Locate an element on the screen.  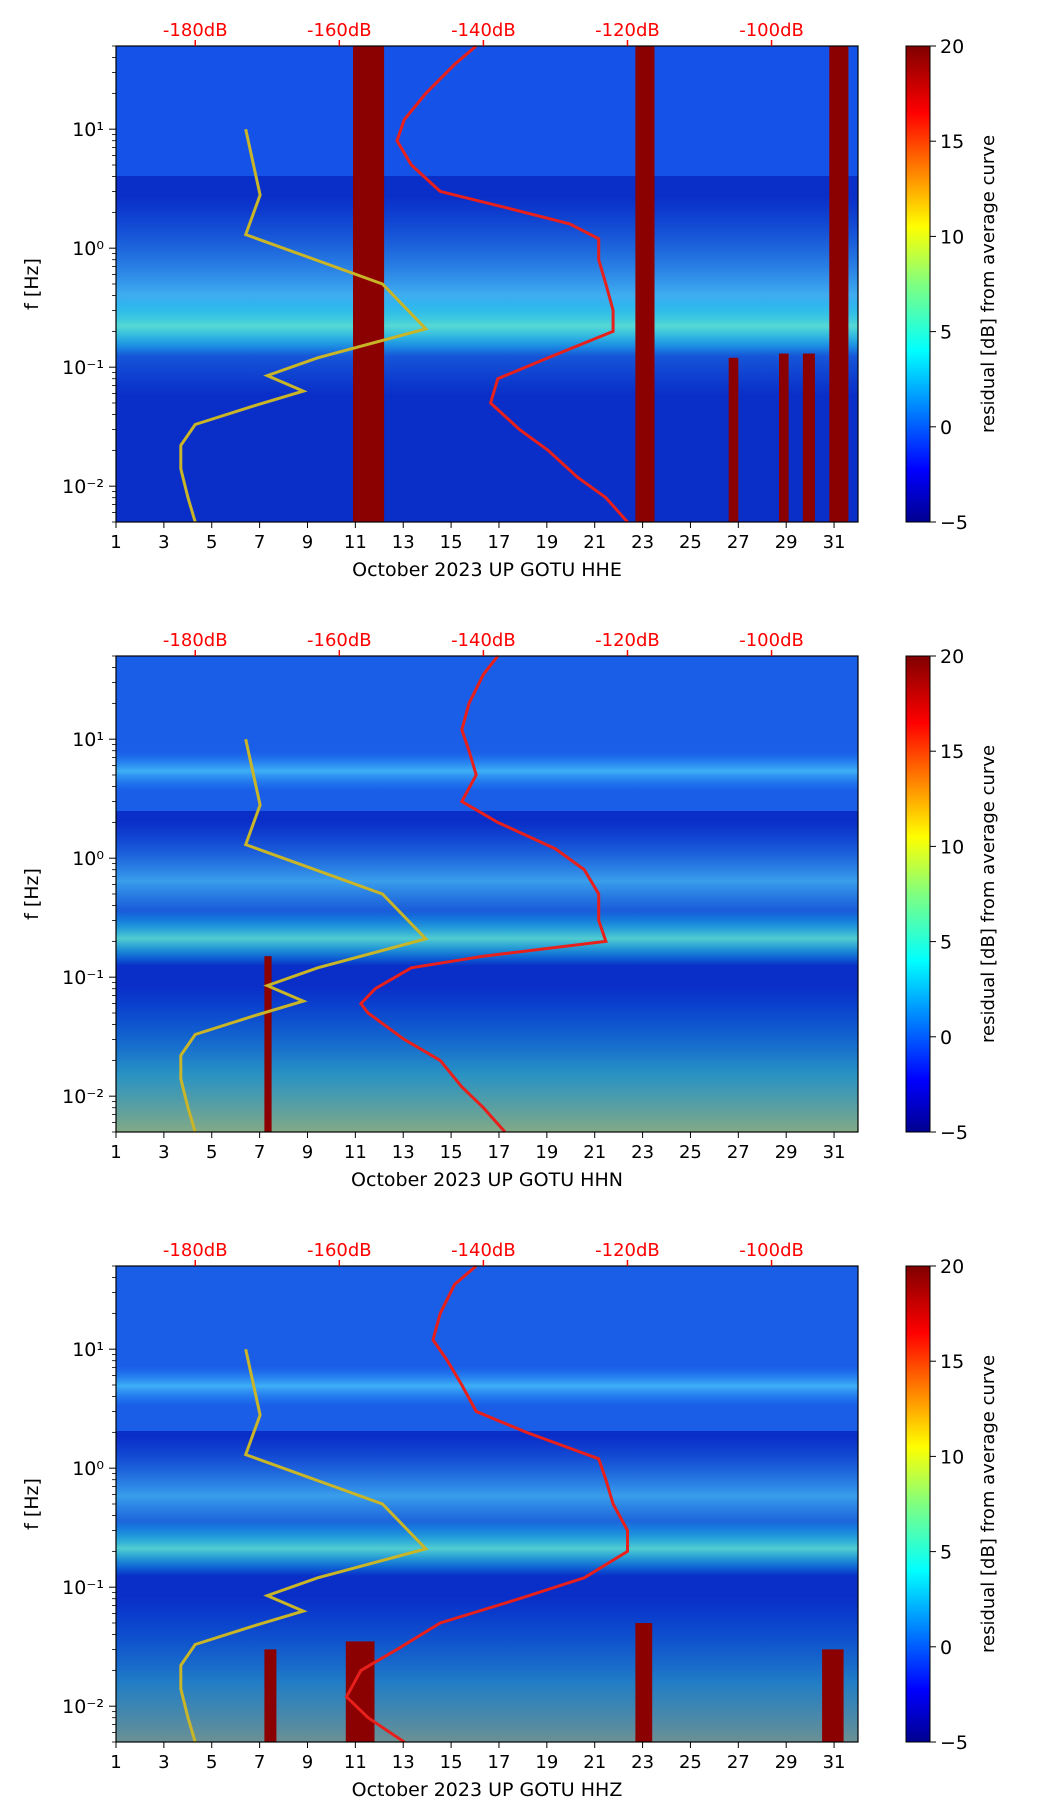
y-tick-label: 10⁻² is located at coordinates (83, 1097).